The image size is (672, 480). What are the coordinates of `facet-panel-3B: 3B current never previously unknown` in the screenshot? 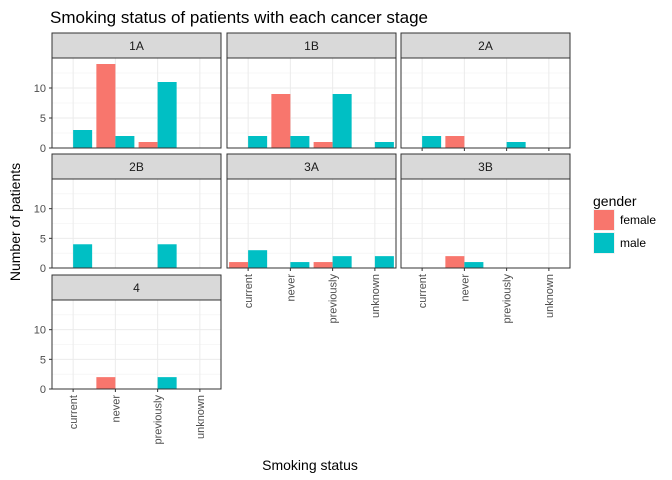 It's located at (485, 238).